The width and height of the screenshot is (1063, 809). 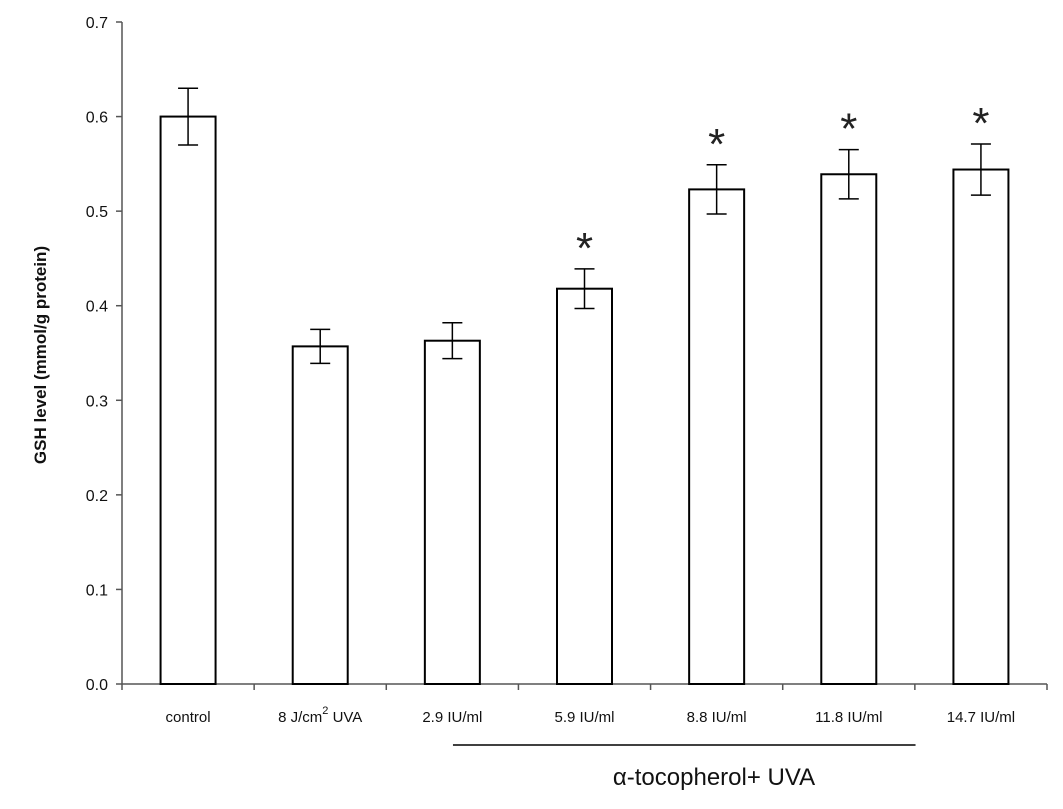 I want to click on x-tick-label: 11.8 IU/ml, so click(x=848, y=717).